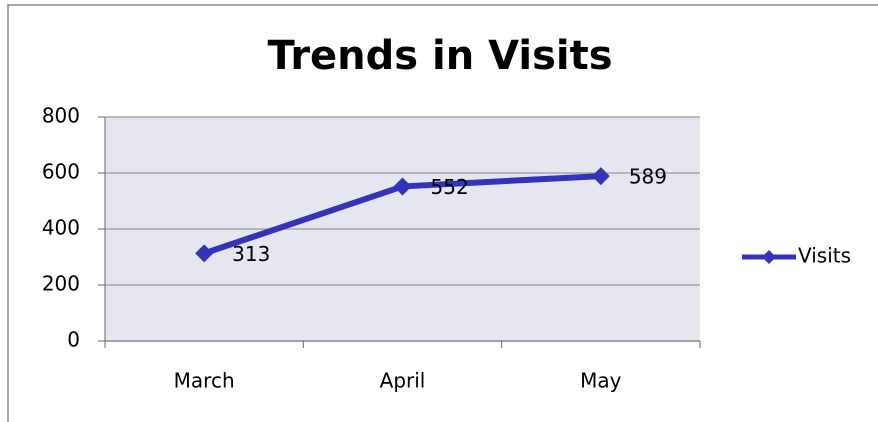  What do you see at coordinates (204, 381) in the screenshot?
I see `x-tick-label: March` at bounding box center [204, 381].